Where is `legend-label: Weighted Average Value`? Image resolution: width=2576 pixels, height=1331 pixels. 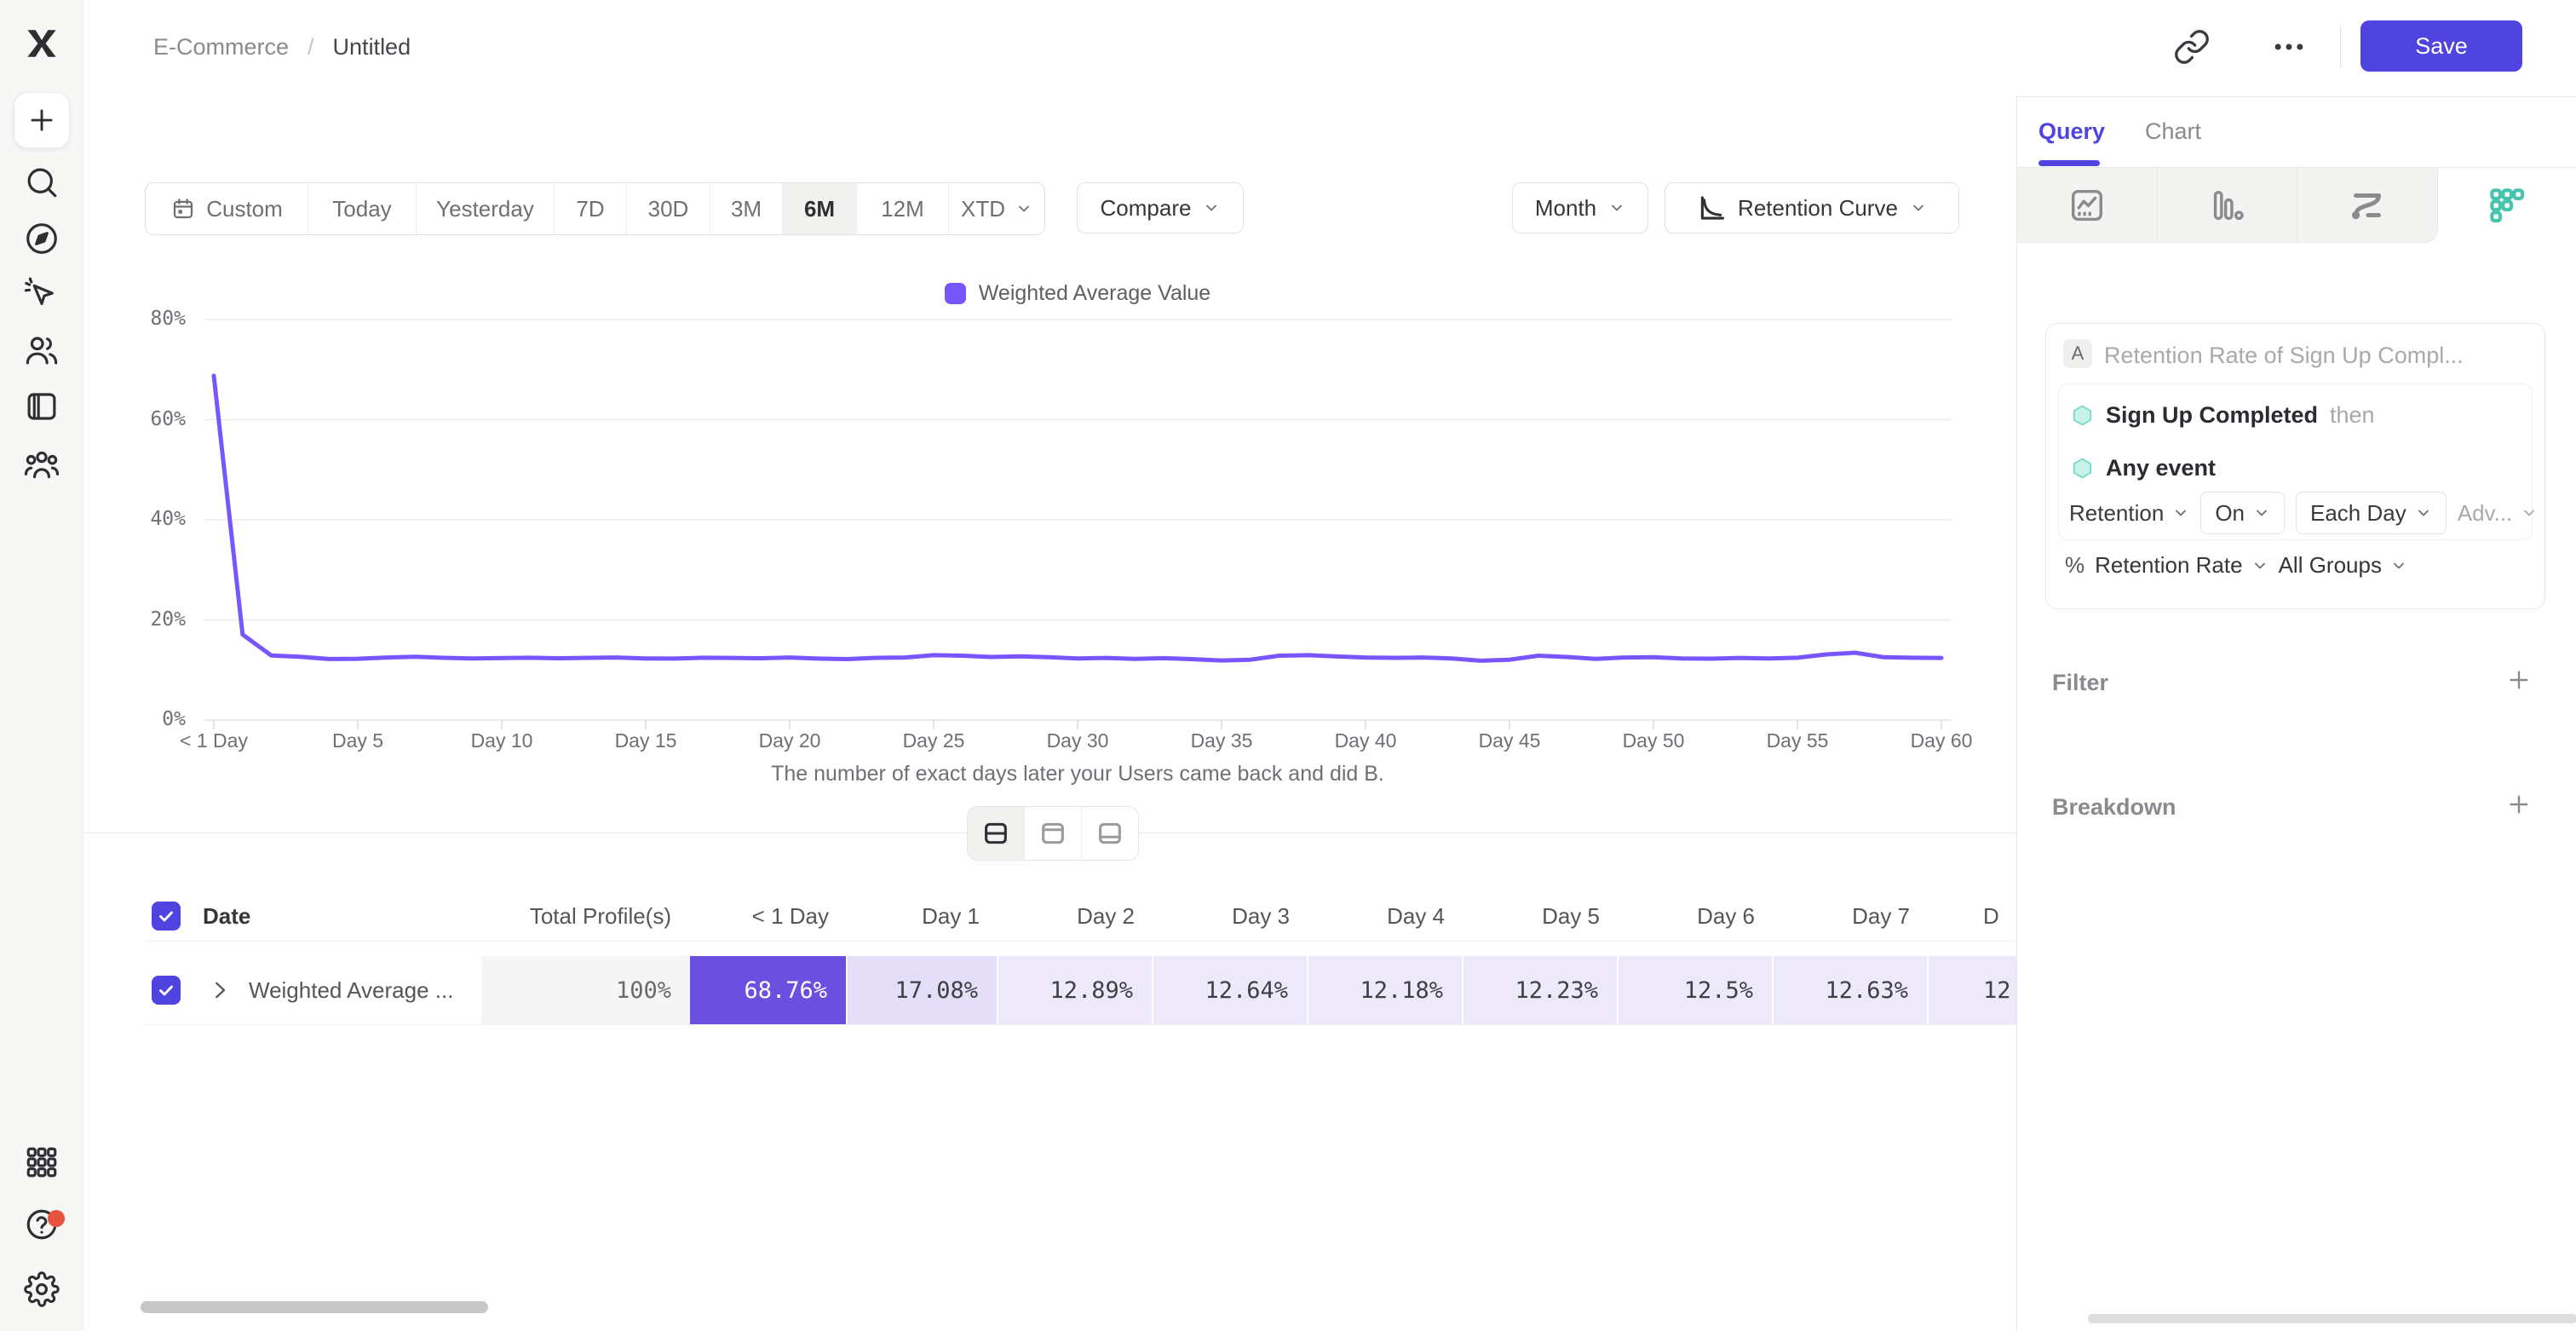 legend-label: Weighted Average Value is located at coordinates (1095, 293).